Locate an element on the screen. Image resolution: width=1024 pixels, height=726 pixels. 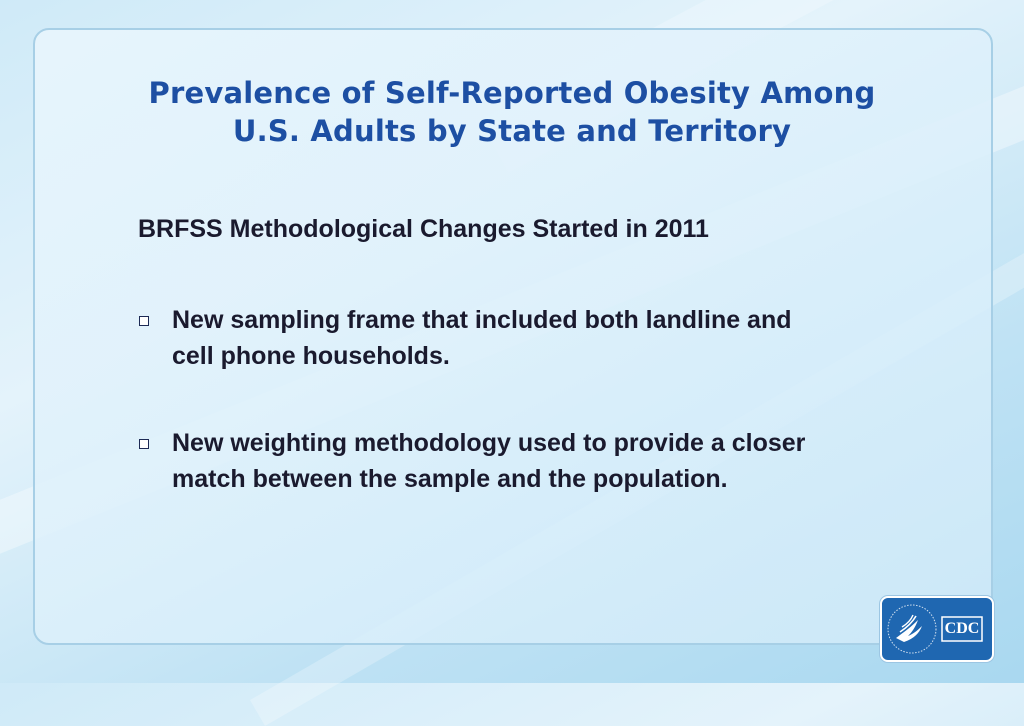
hhs-eagle-icon is located at coordinates (935, 629).